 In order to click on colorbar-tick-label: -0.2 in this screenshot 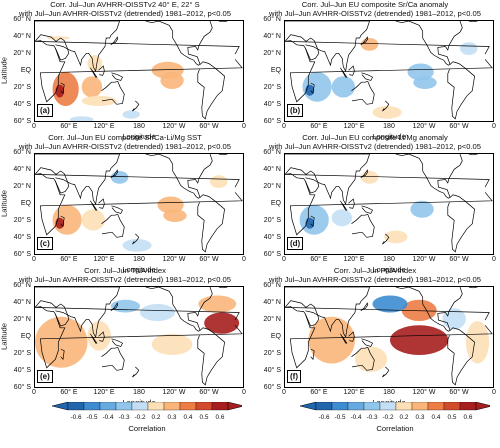, I will do `click(388, 417)`.